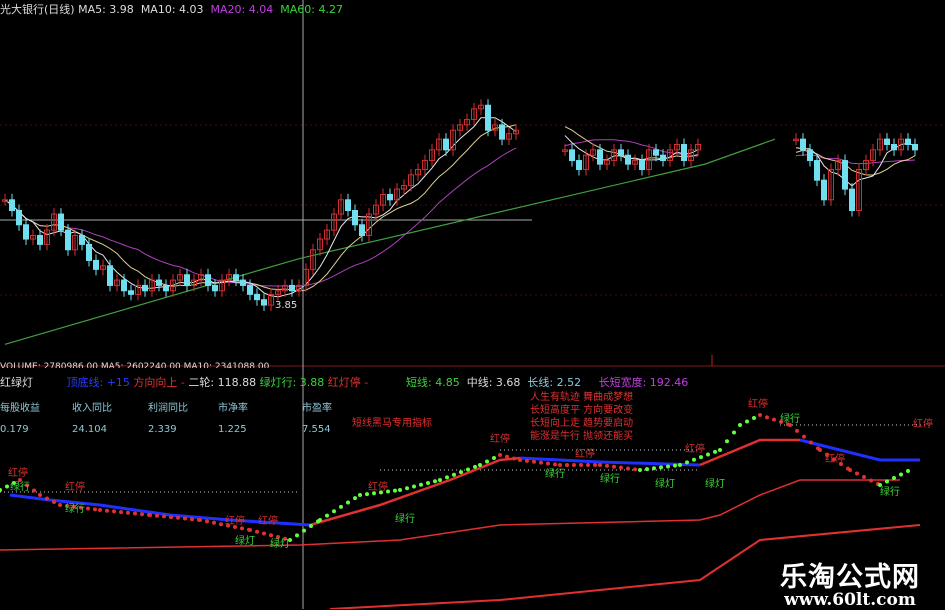 Image resolution: width=945 pixels, height=610 pixels. Describe the element at coordinates (317, 408) in the screenshot. I see `table-header: 市盈率` at that location.